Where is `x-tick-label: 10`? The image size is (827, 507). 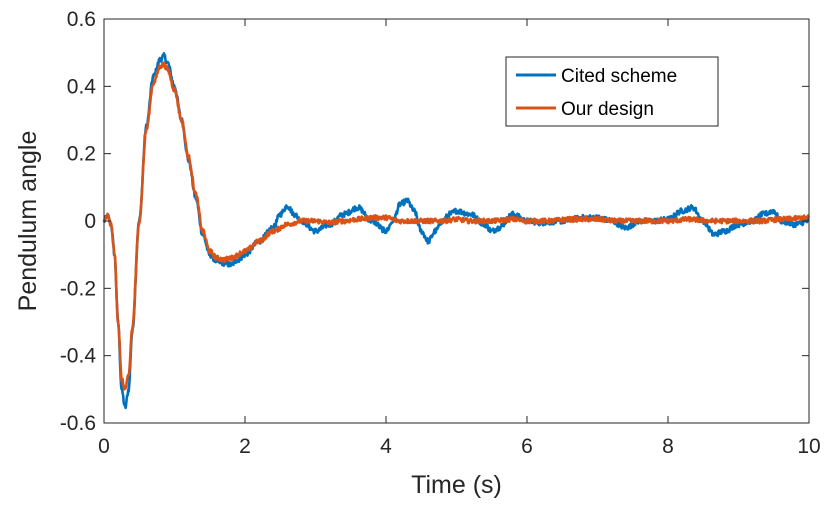 x-tick-label: 10 is located at coordinates (808, 446).